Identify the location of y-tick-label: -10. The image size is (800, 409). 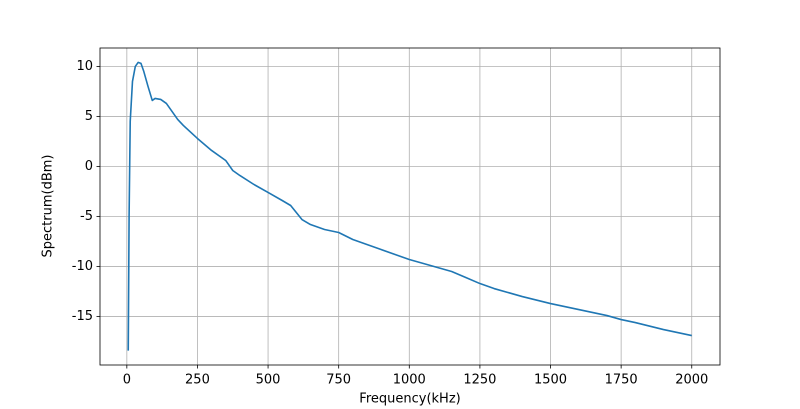
(82, 266).